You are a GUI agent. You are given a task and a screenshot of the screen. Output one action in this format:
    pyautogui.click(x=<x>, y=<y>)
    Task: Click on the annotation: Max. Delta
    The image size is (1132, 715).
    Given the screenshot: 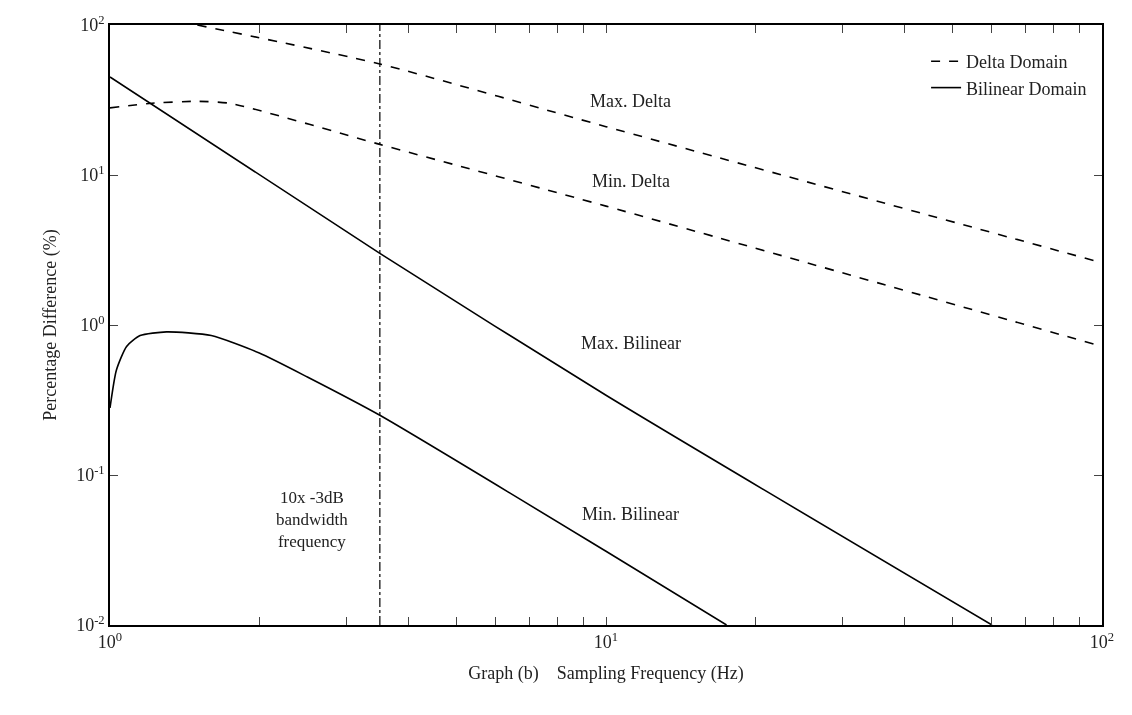 What is the action you would take?
    pyautogui.click(x=630, y=101)
    